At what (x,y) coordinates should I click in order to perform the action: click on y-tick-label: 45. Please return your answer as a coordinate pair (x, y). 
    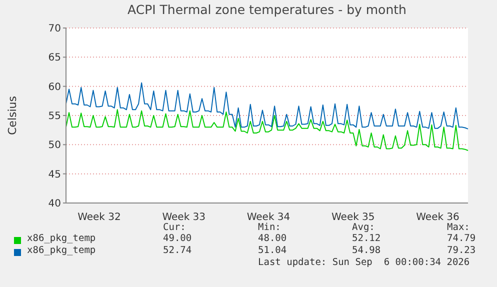
    Looking at the image, I should click on (54, 174).